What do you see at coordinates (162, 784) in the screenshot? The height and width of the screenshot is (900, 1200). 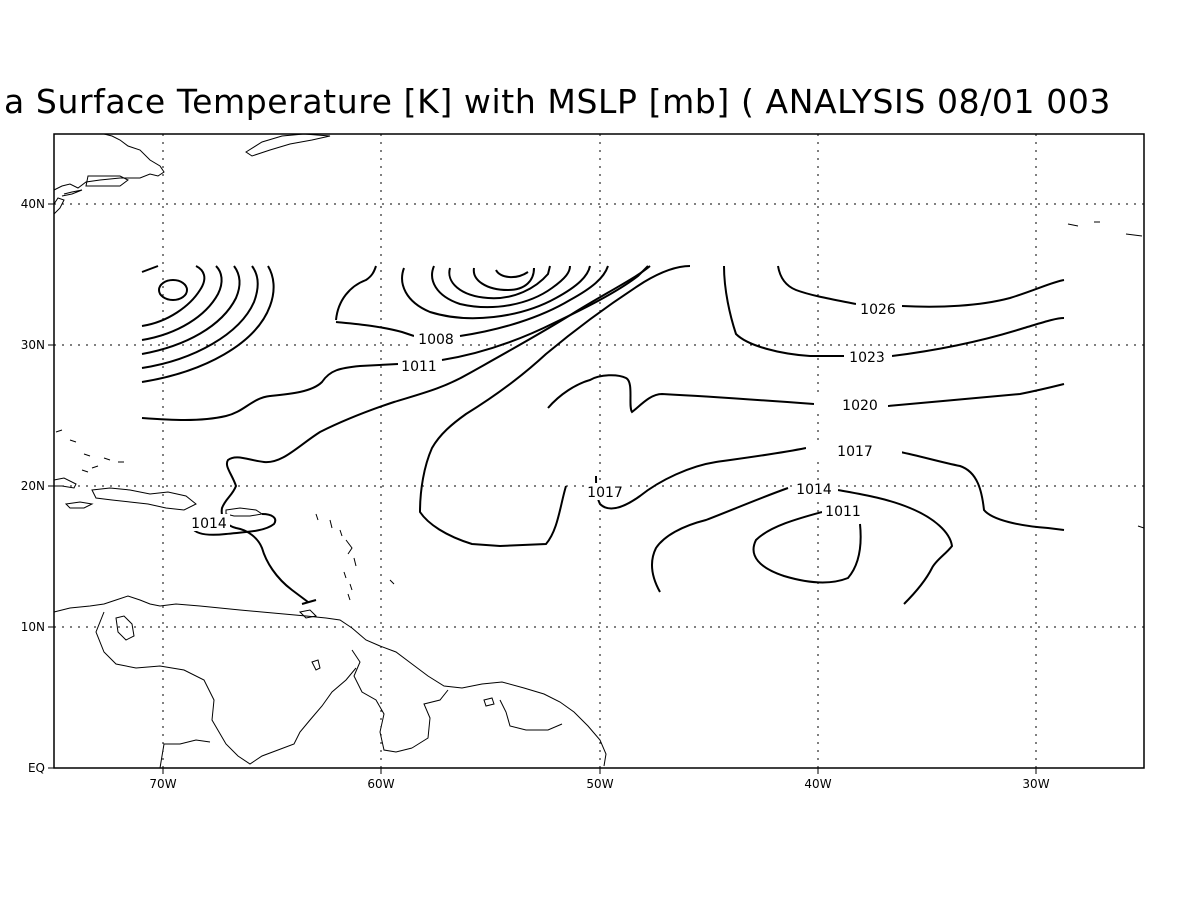 I see `x-tick-label: 70W` at bounding box center [162, 784].